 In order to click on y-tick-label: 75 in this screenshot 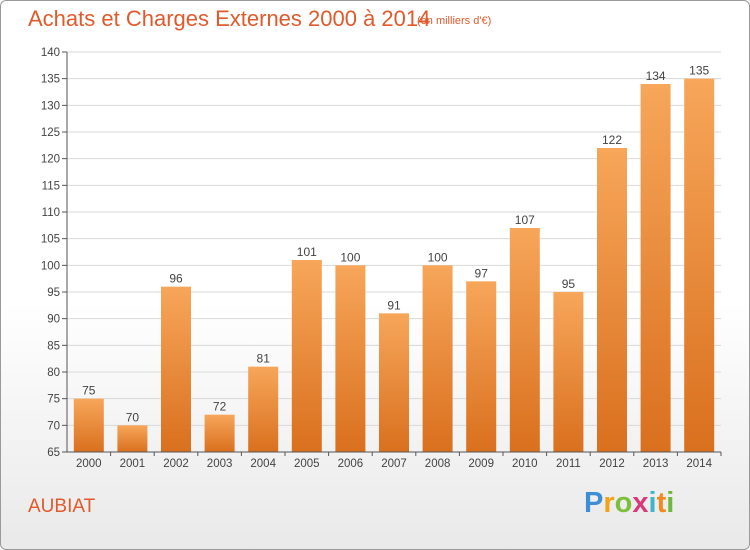, I will do `click(53, 400)`.